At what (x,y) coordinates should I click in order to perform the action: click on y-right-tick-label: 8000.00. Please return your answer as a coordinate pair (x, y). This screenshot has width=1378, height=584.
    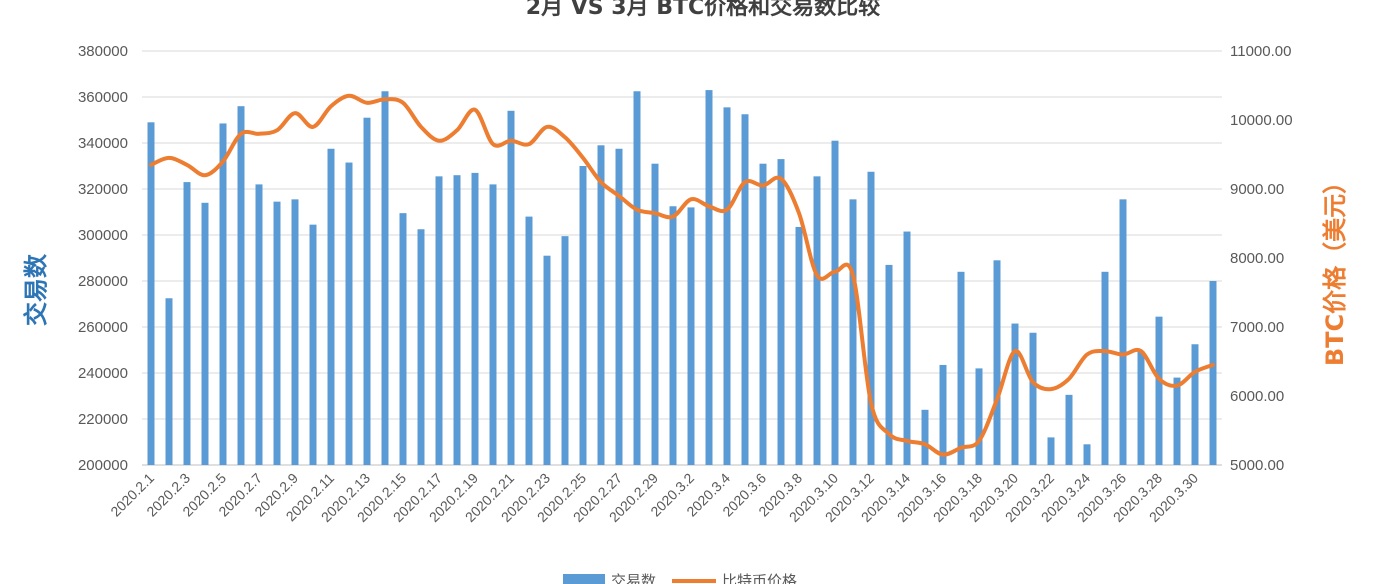
    Looking at the image, I should click on (1257, 258).